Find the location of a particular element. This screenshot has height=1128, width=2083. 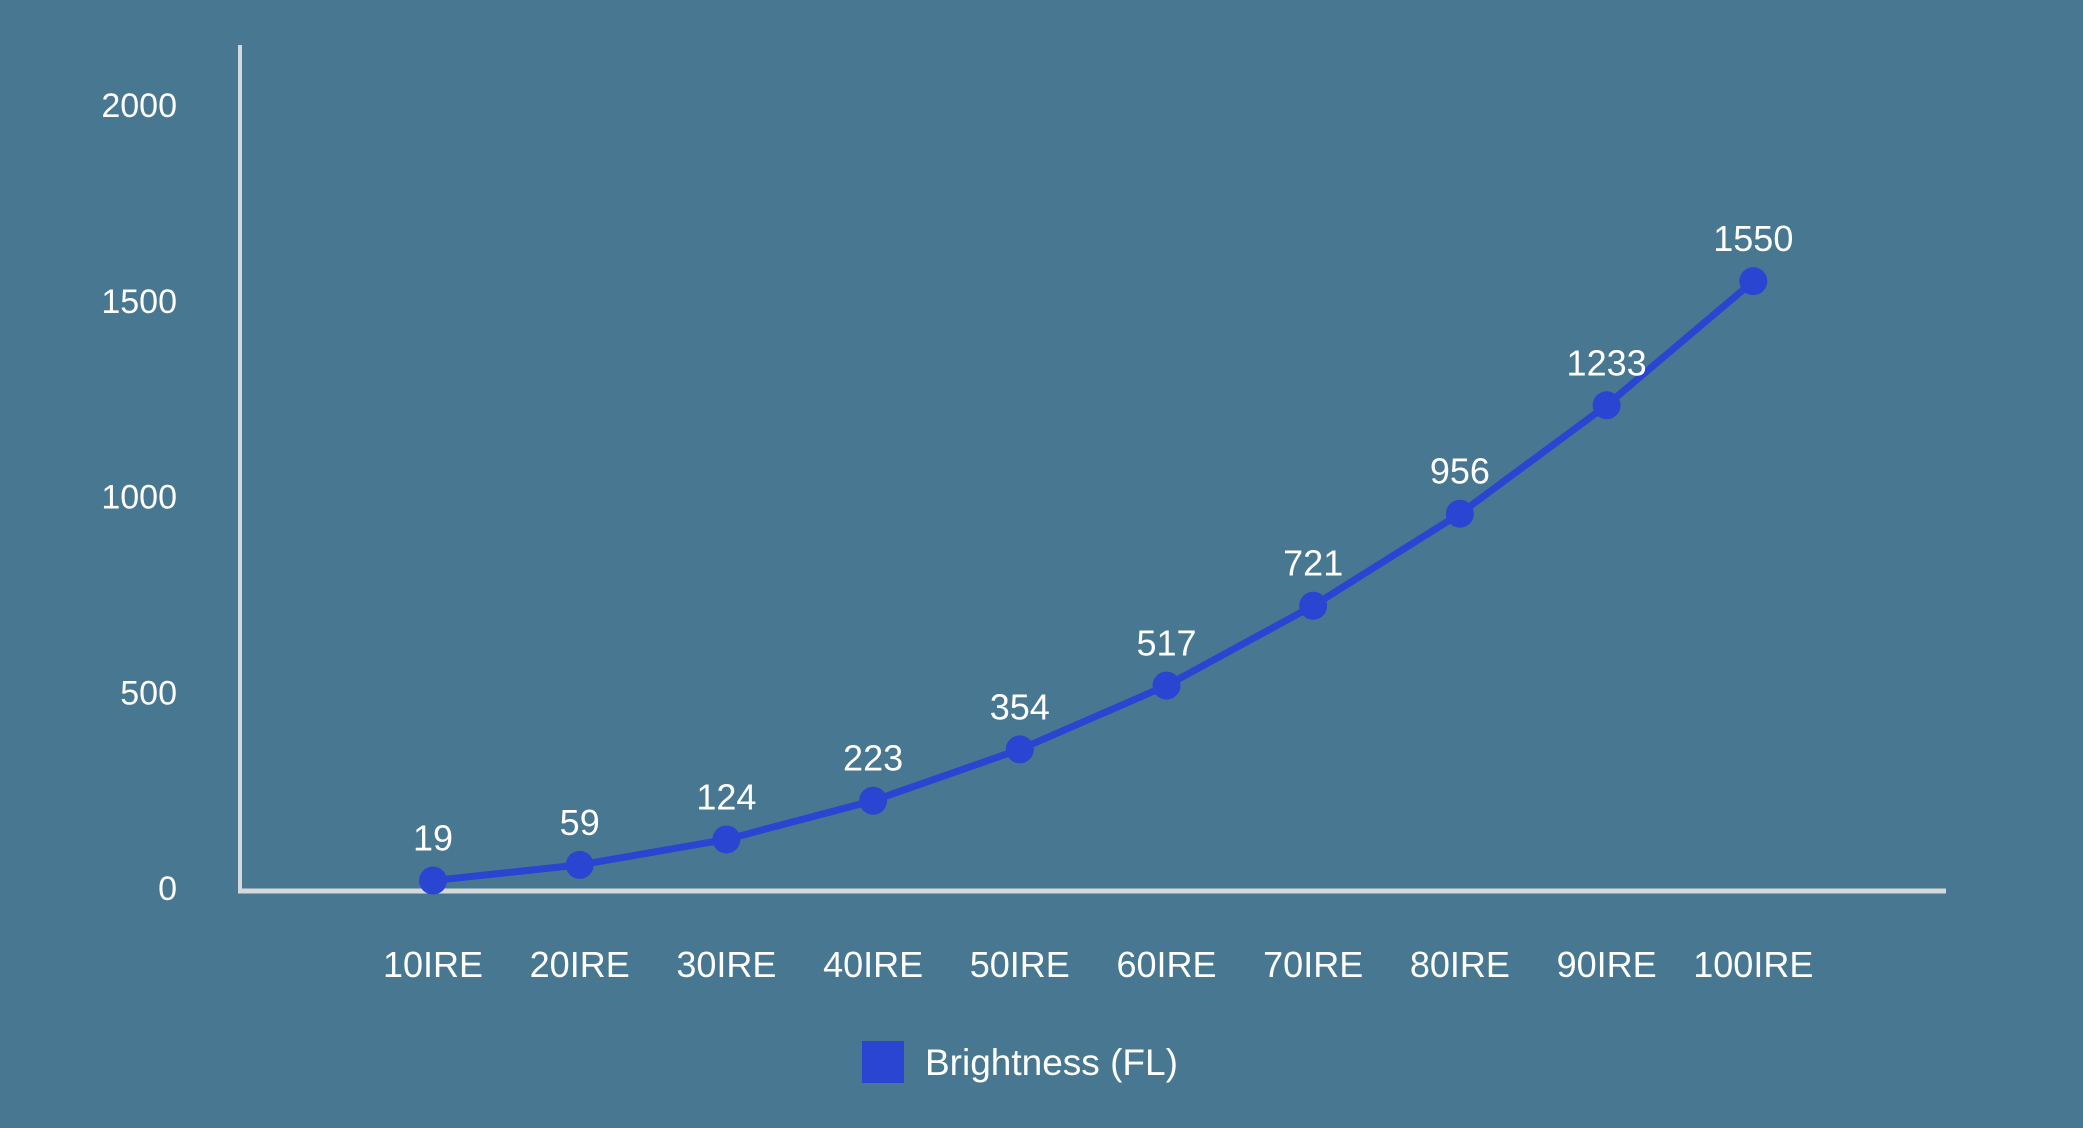

x-tick-label: 100IRE is located at coordinates (1753, 964).